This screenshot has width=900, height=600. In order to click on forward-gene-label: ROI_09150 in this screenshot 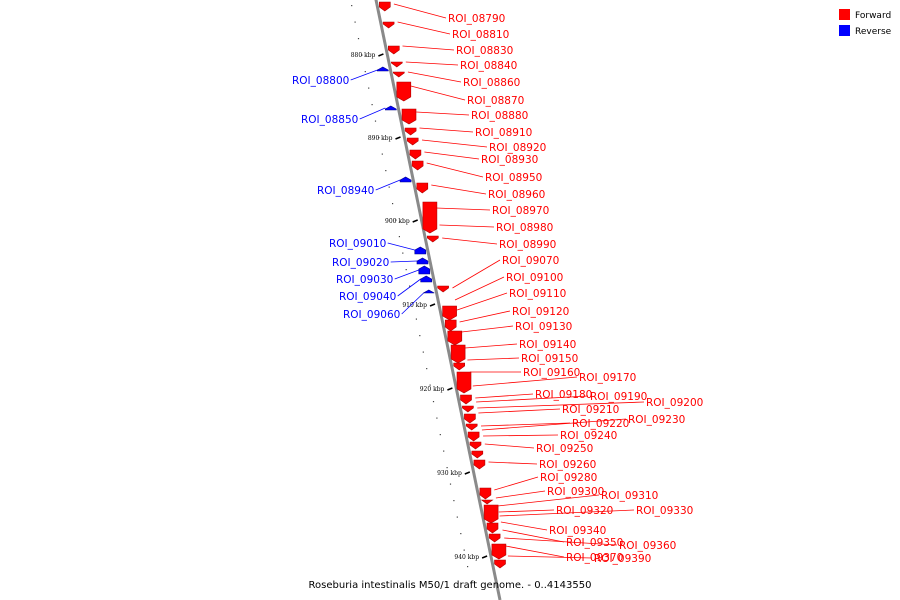, I will do `click(549, 359)`.